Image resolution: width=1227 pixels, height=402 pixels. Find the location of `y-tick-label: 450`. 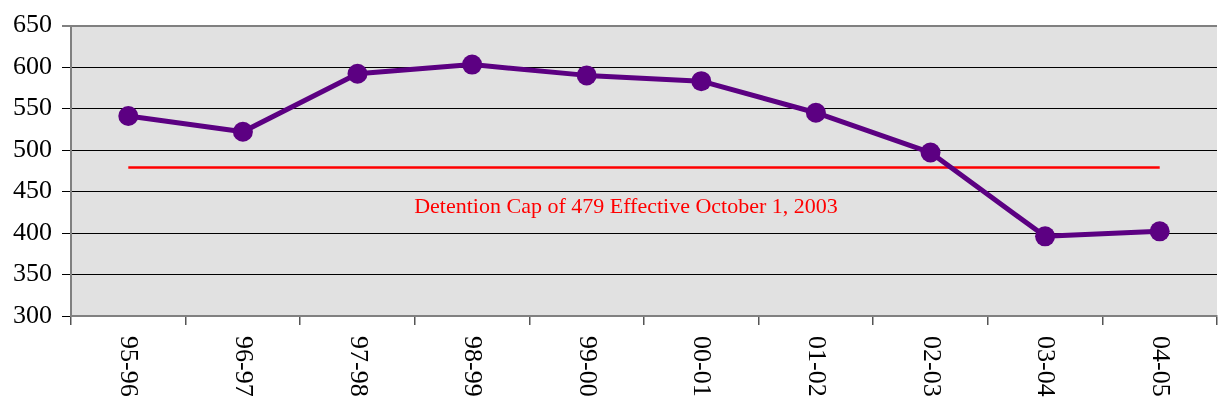

y-tick-label: 450 is located at coordinates (32, 190).